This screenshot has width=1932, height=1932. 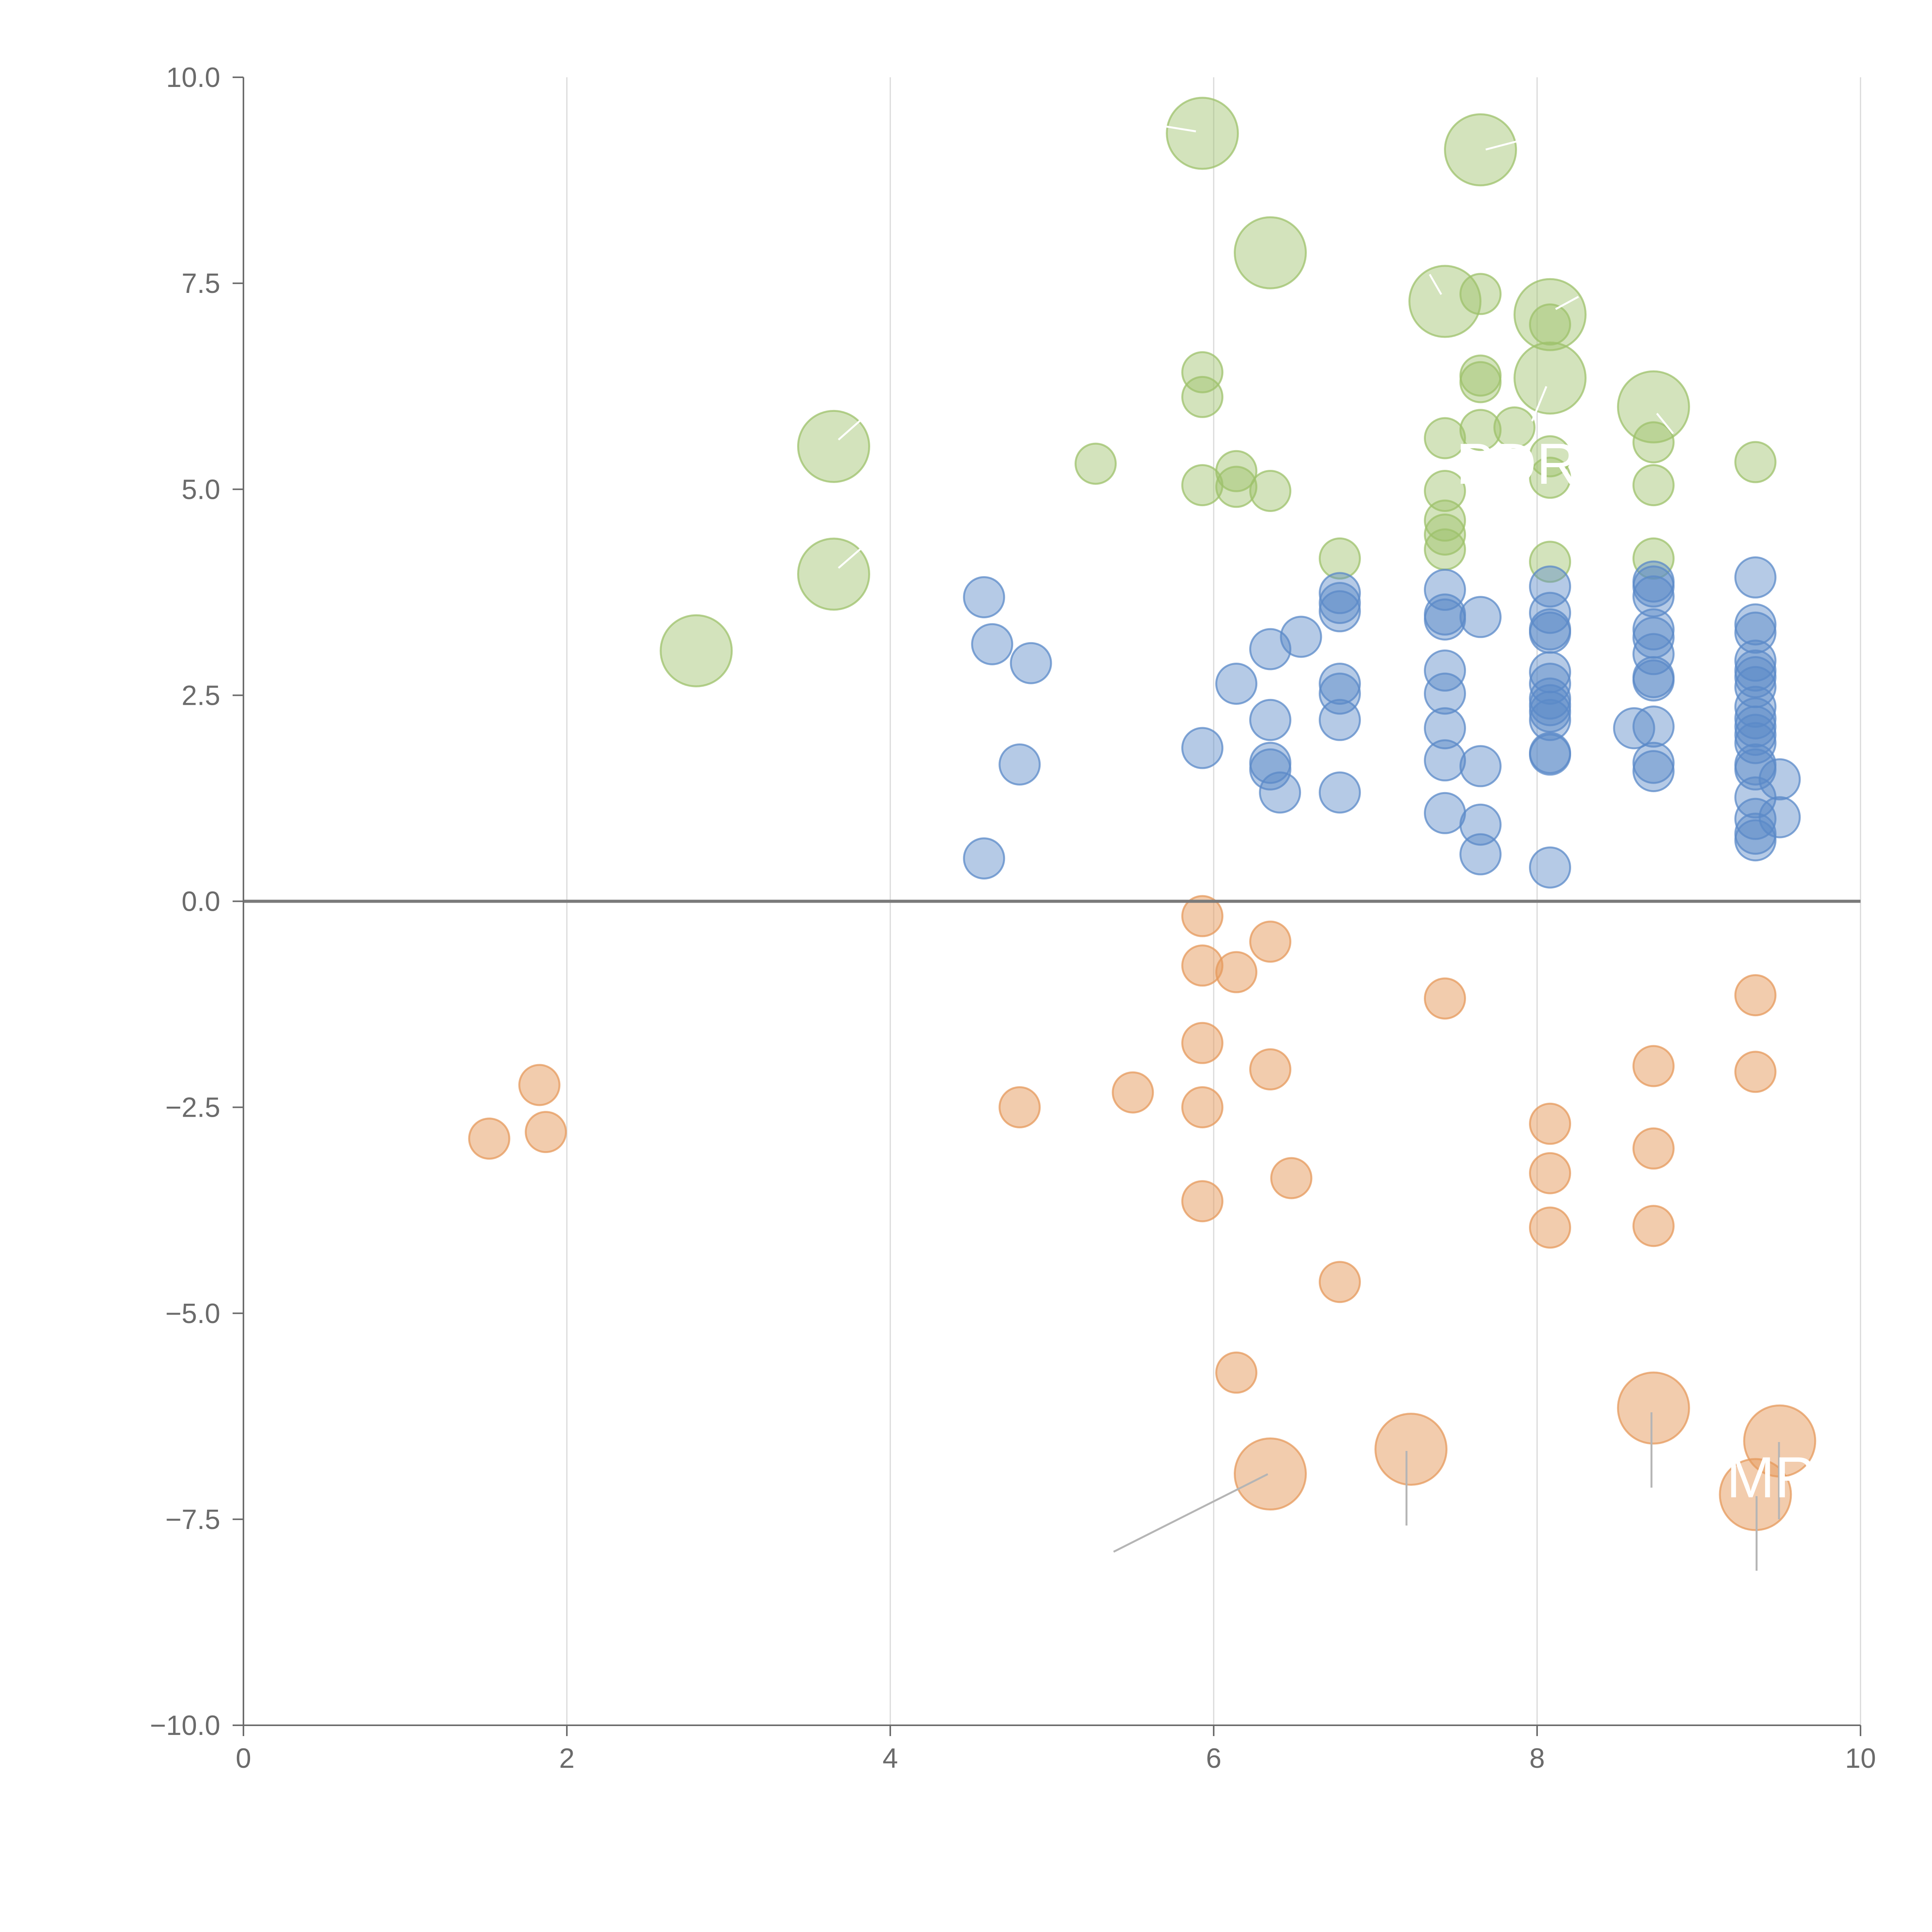 I want to click on annotation-label: PDR, so click(x=1517, y=464).